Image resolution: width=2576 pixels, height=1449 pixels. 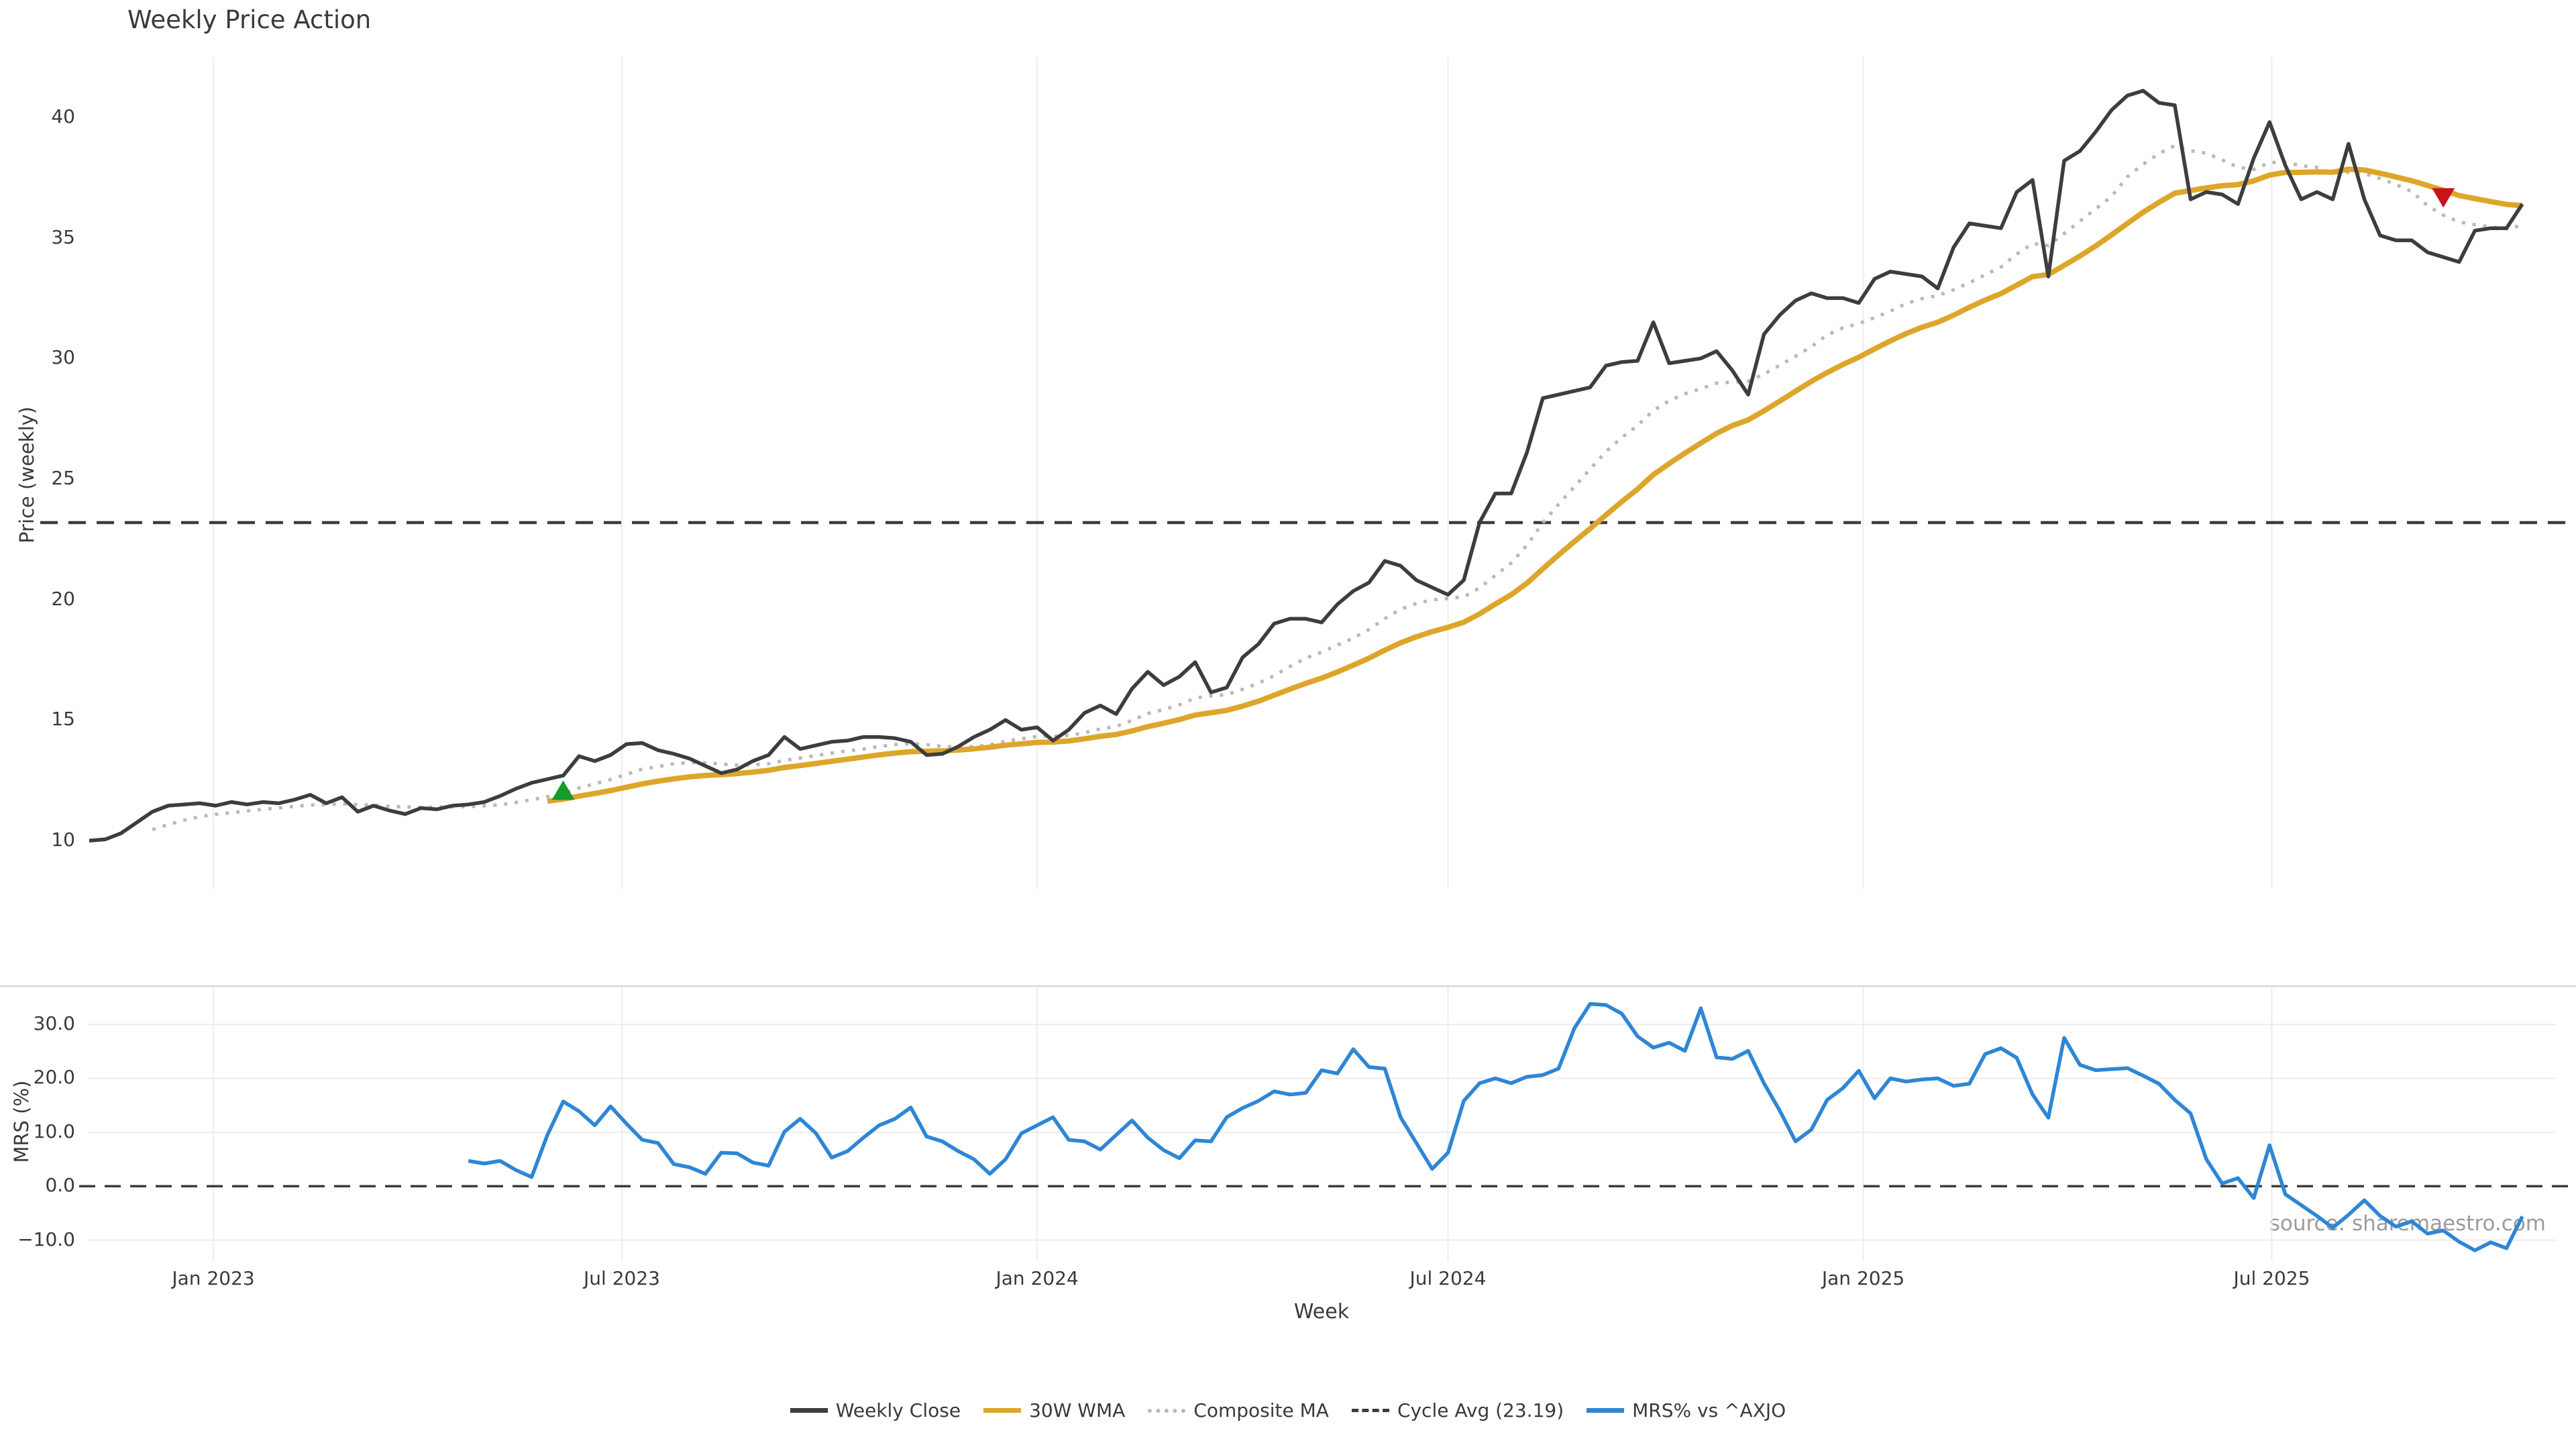 What do you see at coordinates (1077, 1410) in the screenshot?
I see `legend-label: 30W WMA` at bounding box center [1077, 1410].